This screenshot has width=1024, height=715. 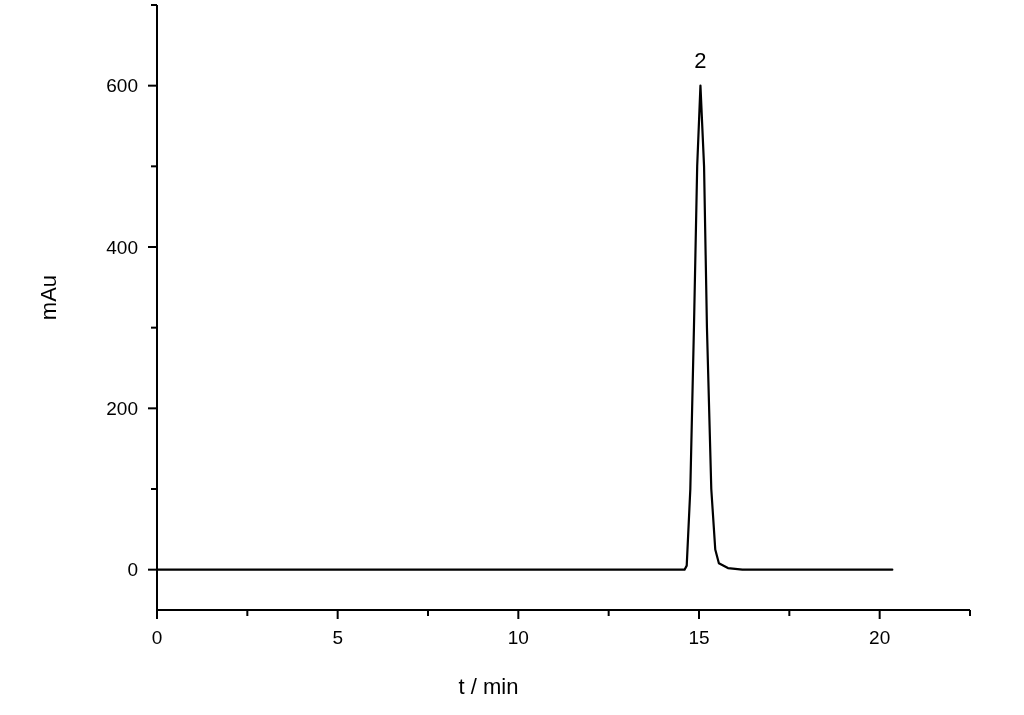 What do you see at coordinates (337, 637) in the screenshot?
I see `x-tick-label: 5` at bounding box center [337, 637].